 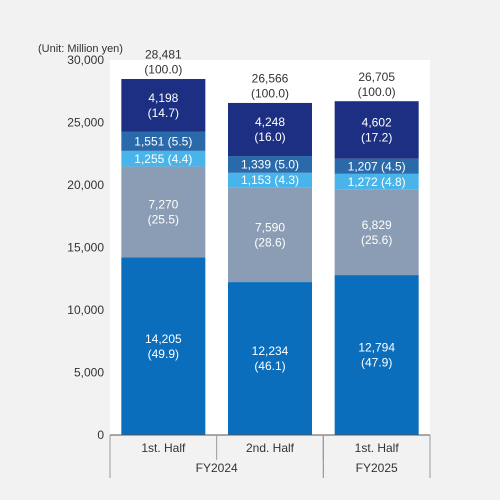 I want to click on segment-label: 4,602 (17.2), so click(x=376, y=130).